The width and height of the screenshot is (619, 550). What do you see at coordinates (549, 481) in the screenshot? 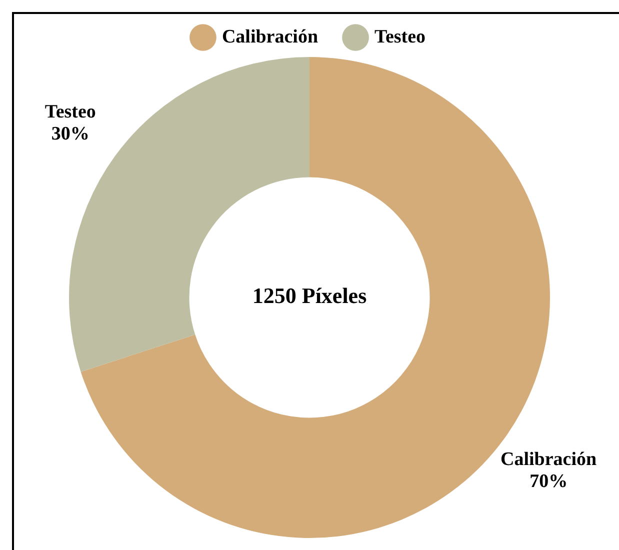
I see `data-label: 70%` at bounding box center [549, 481].